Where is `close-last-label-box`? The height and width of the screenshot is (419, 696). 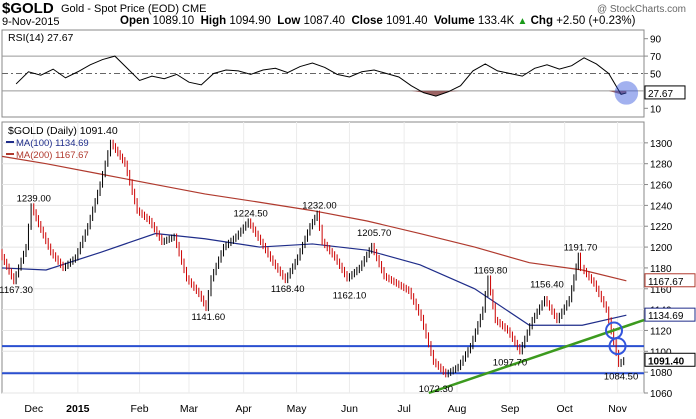
close-last-label-box is located at coordinates (670, 359).